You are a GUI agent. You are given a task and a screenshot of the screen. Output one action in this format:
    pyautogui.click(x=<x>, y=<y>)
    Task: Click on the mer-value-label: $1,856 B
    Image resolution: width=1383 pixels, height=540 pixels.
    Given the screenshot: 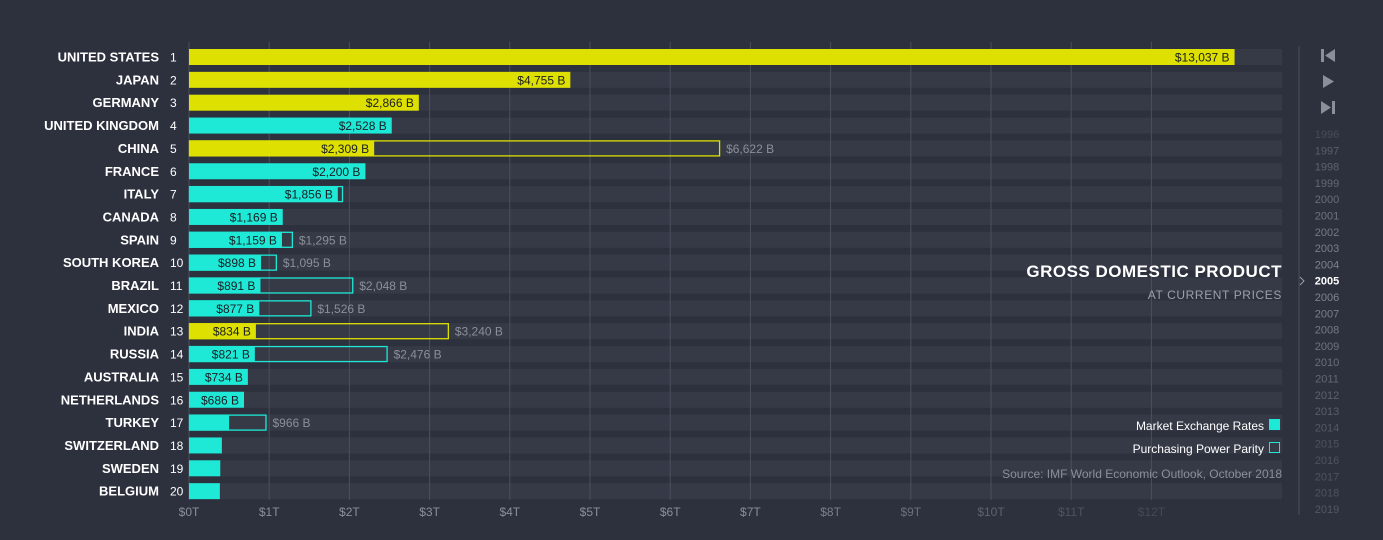 What is the action you would take?
    pyautogui.click(x=309, y=195)
    